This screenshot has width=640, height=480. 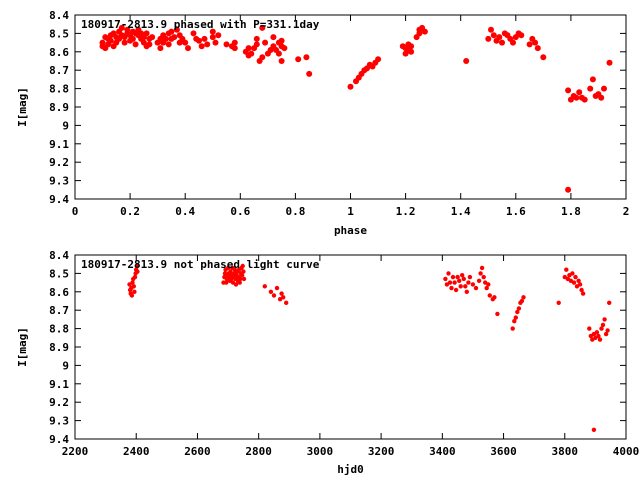 I want to click on y-tick-label: 9.1, so click(x=59, y=384).